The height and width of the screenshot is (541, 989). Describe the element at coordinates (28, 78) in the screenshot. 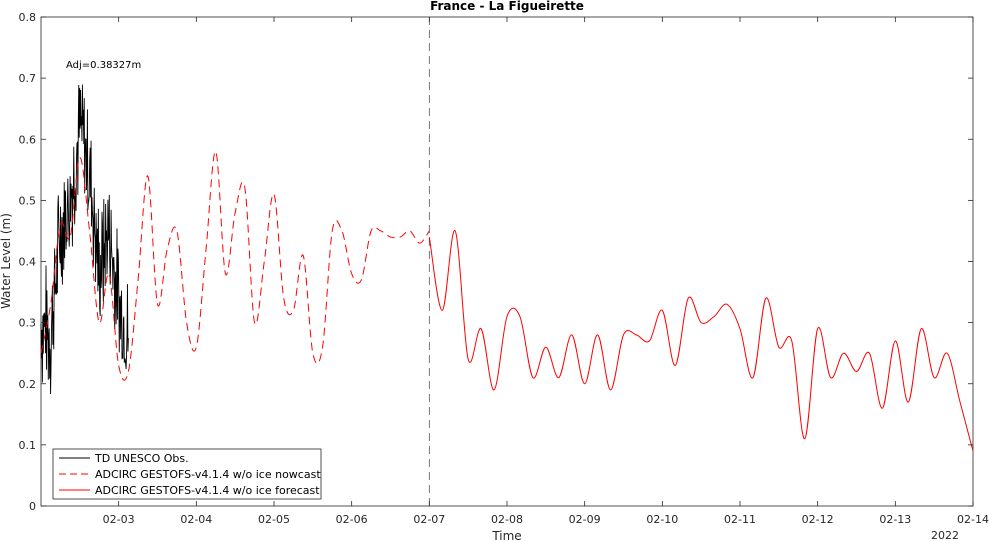

I see `y-tick-label: 0.7` at that location.